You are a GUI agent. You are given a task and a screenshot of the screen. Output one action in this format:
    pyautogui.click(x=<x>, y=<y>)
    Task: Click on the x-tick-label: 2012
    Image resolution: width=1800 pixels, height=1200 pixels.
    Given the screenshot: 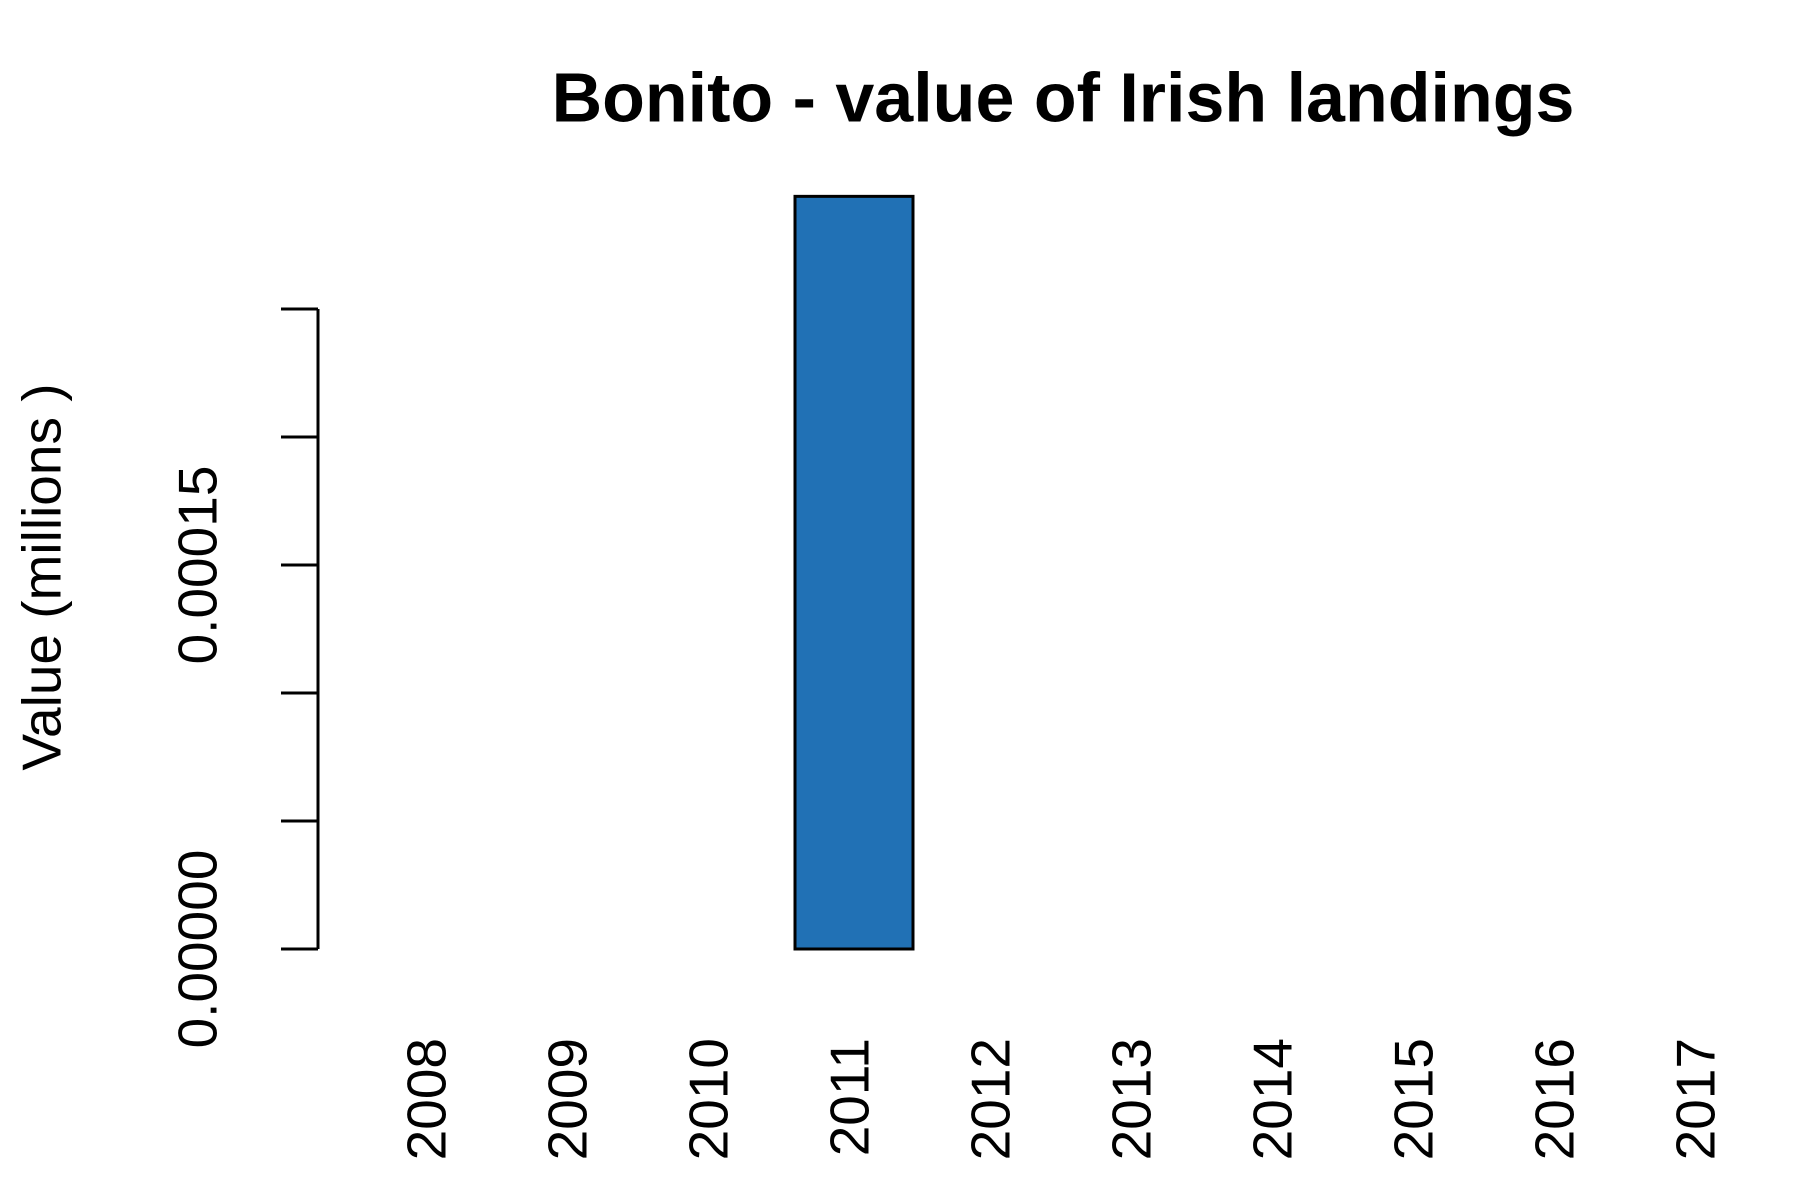 What is the action you would take?
    pyautogui.click(x=991, y=1099)
    